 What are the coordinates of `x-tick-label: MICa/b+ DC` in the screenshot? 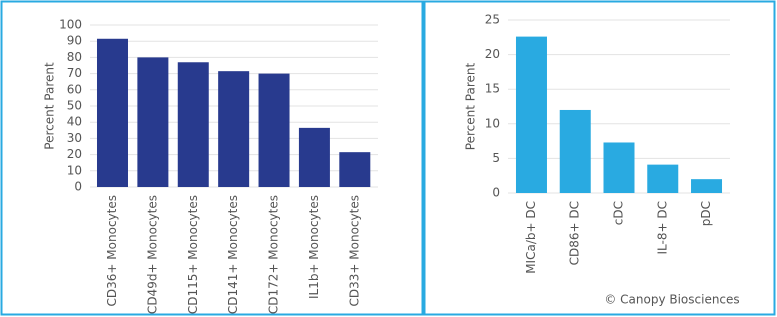 It's located at (531, 237).